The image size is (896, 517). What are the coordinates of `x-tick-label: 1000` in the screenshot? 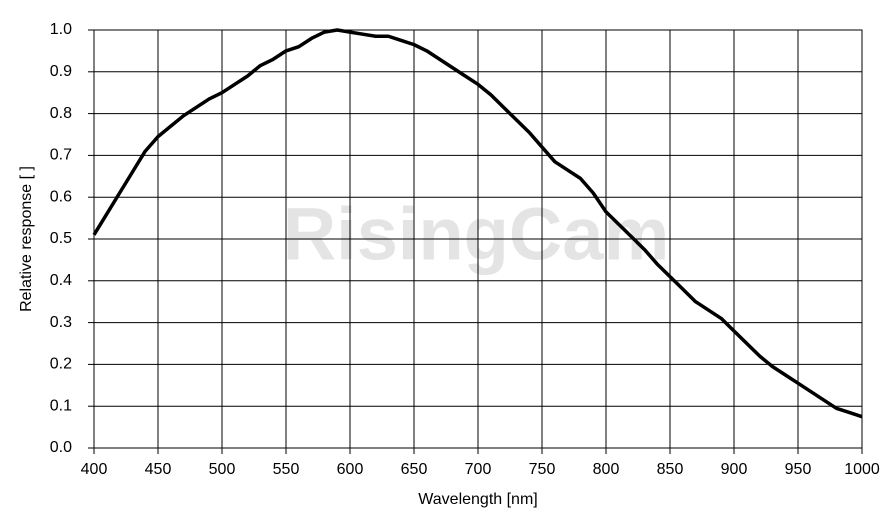 It's located at (862, 469).